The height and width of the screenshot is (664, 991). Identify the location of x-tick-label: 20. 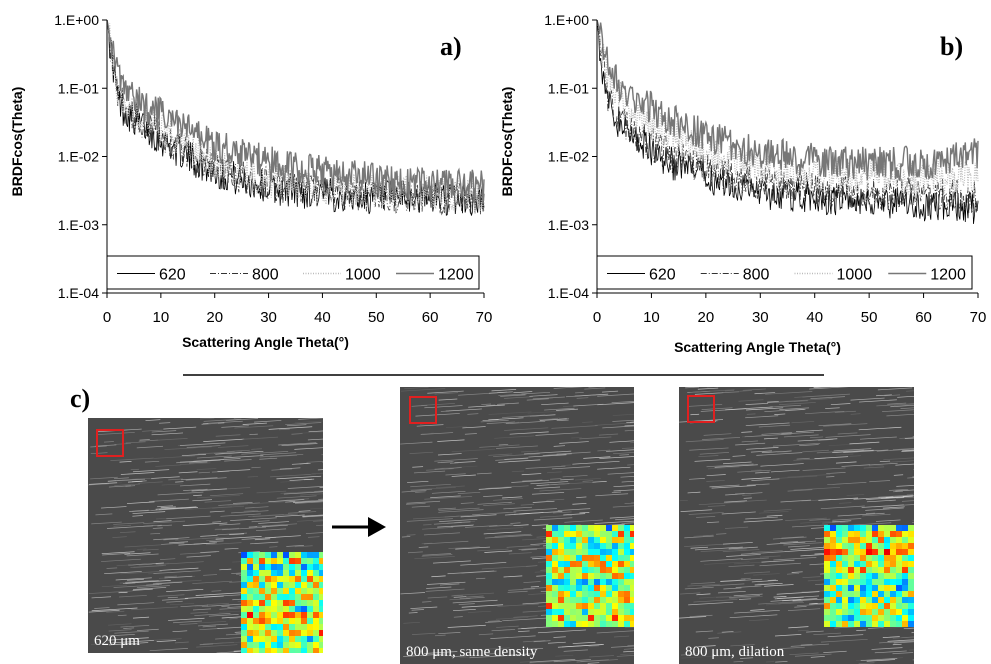
(706, 317).